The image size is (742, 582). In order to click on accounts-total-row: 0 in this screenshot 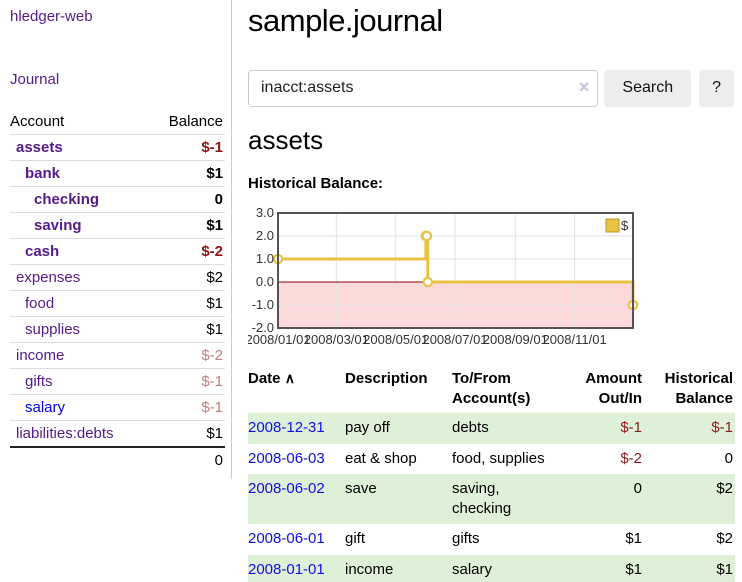, I will do `click(117, 459)`.